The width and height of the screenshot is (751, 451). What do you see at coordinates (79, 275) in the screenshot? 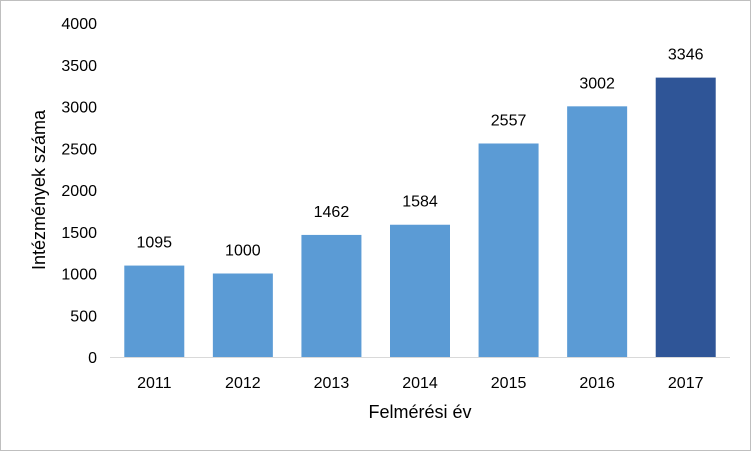
I see `y-tick-label: 1000` at bounding box center [79, 275].